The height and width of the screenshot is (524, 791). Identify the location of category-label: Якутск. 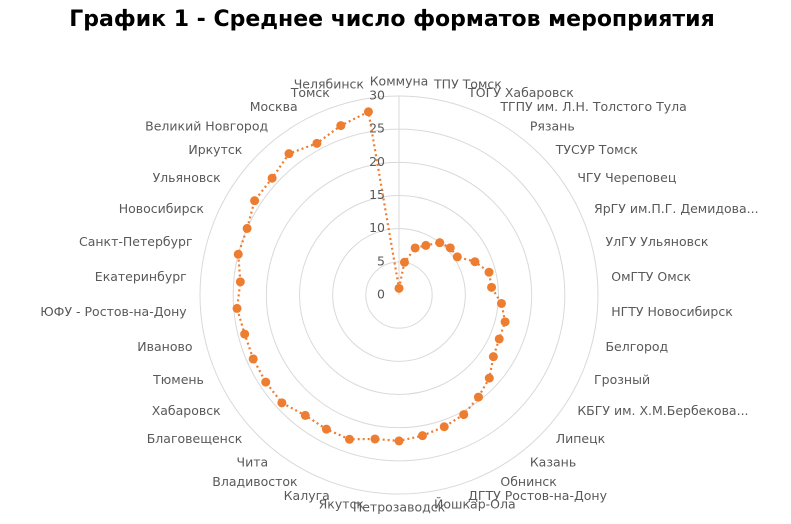
(342, 504).